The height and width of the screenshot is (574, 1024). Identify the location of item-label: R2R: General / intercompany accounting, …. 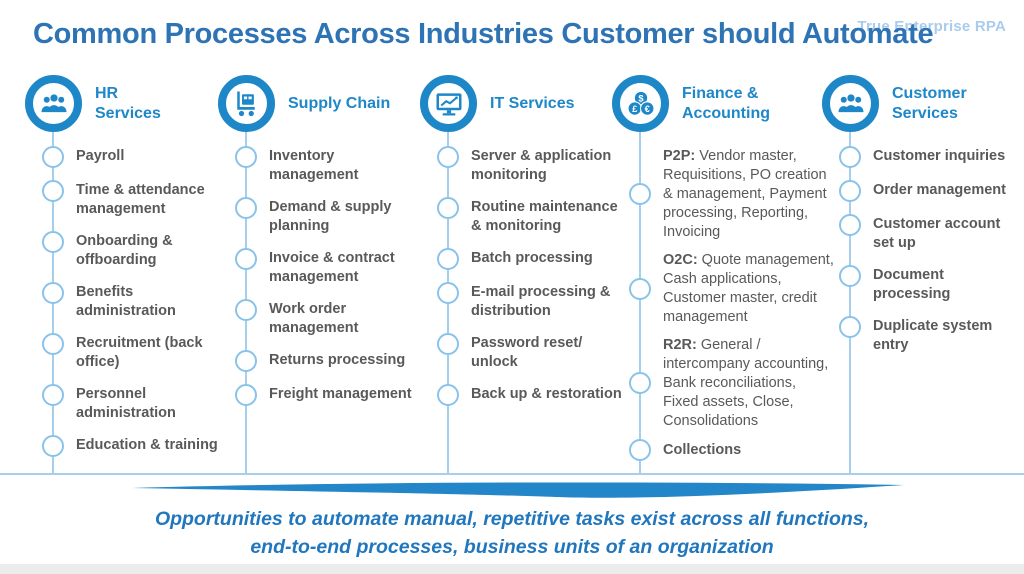
(746, 383).